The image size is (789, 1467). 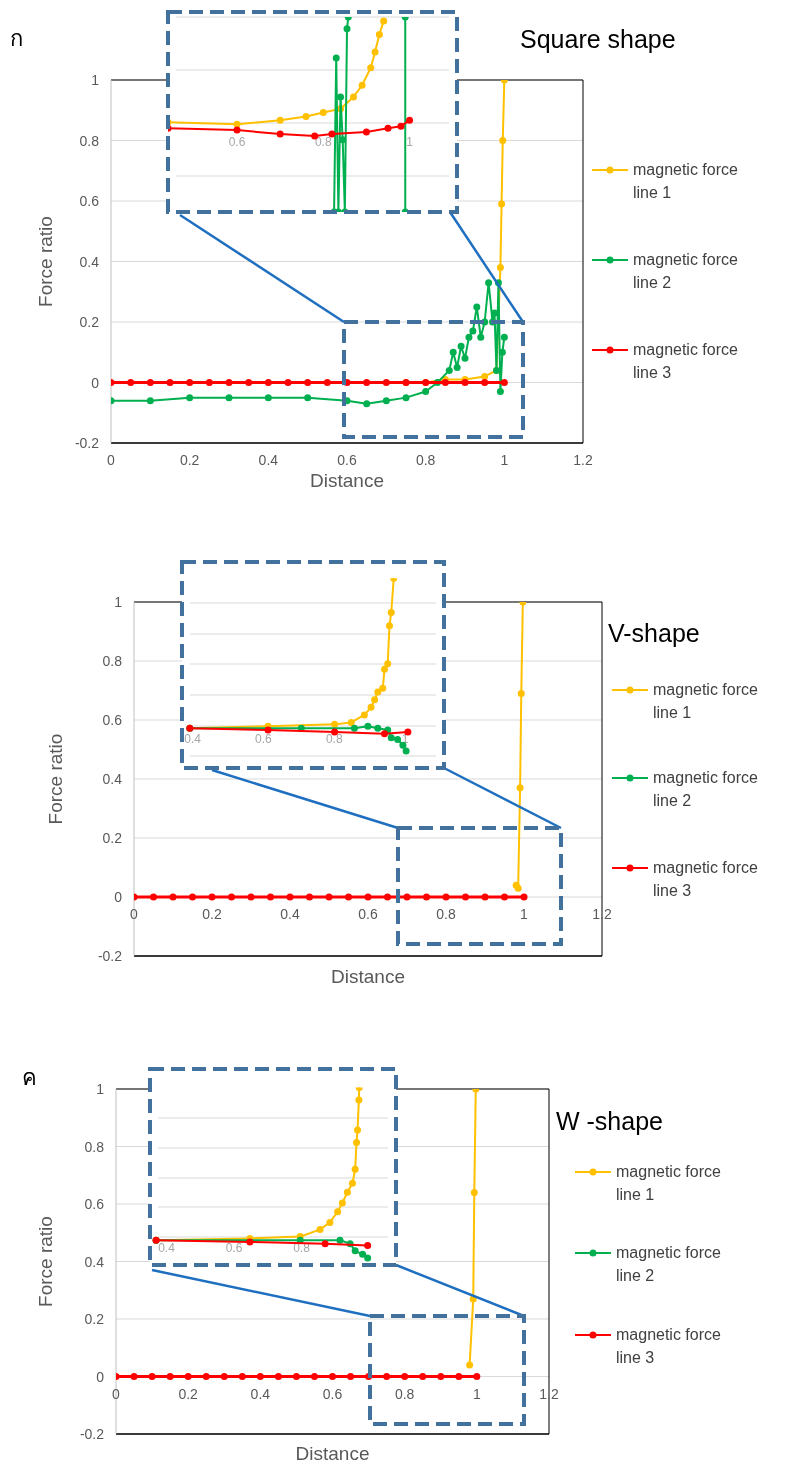 I want to click on text: W -shape, so click(x=609, y=1121).